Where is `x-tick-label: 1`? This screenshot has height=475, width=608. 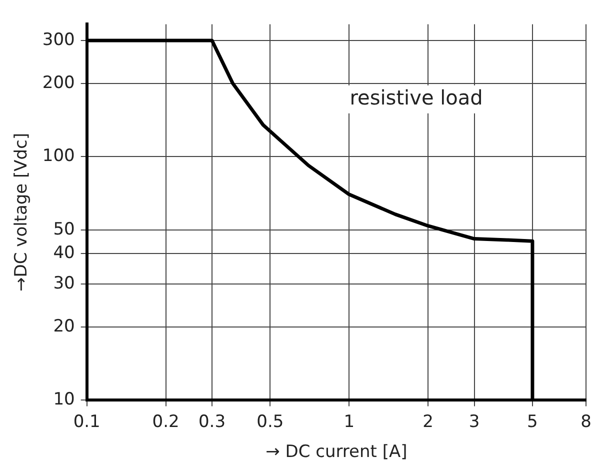
x-tick-label: 1 is located at coordinates (349, 422).